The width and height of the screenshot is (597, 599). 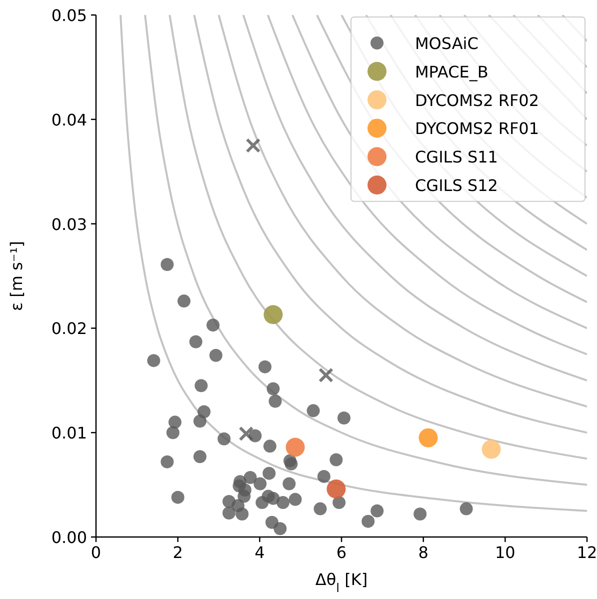 I want to click on y-tick-label: 0.02, so click(x=69, y=328).